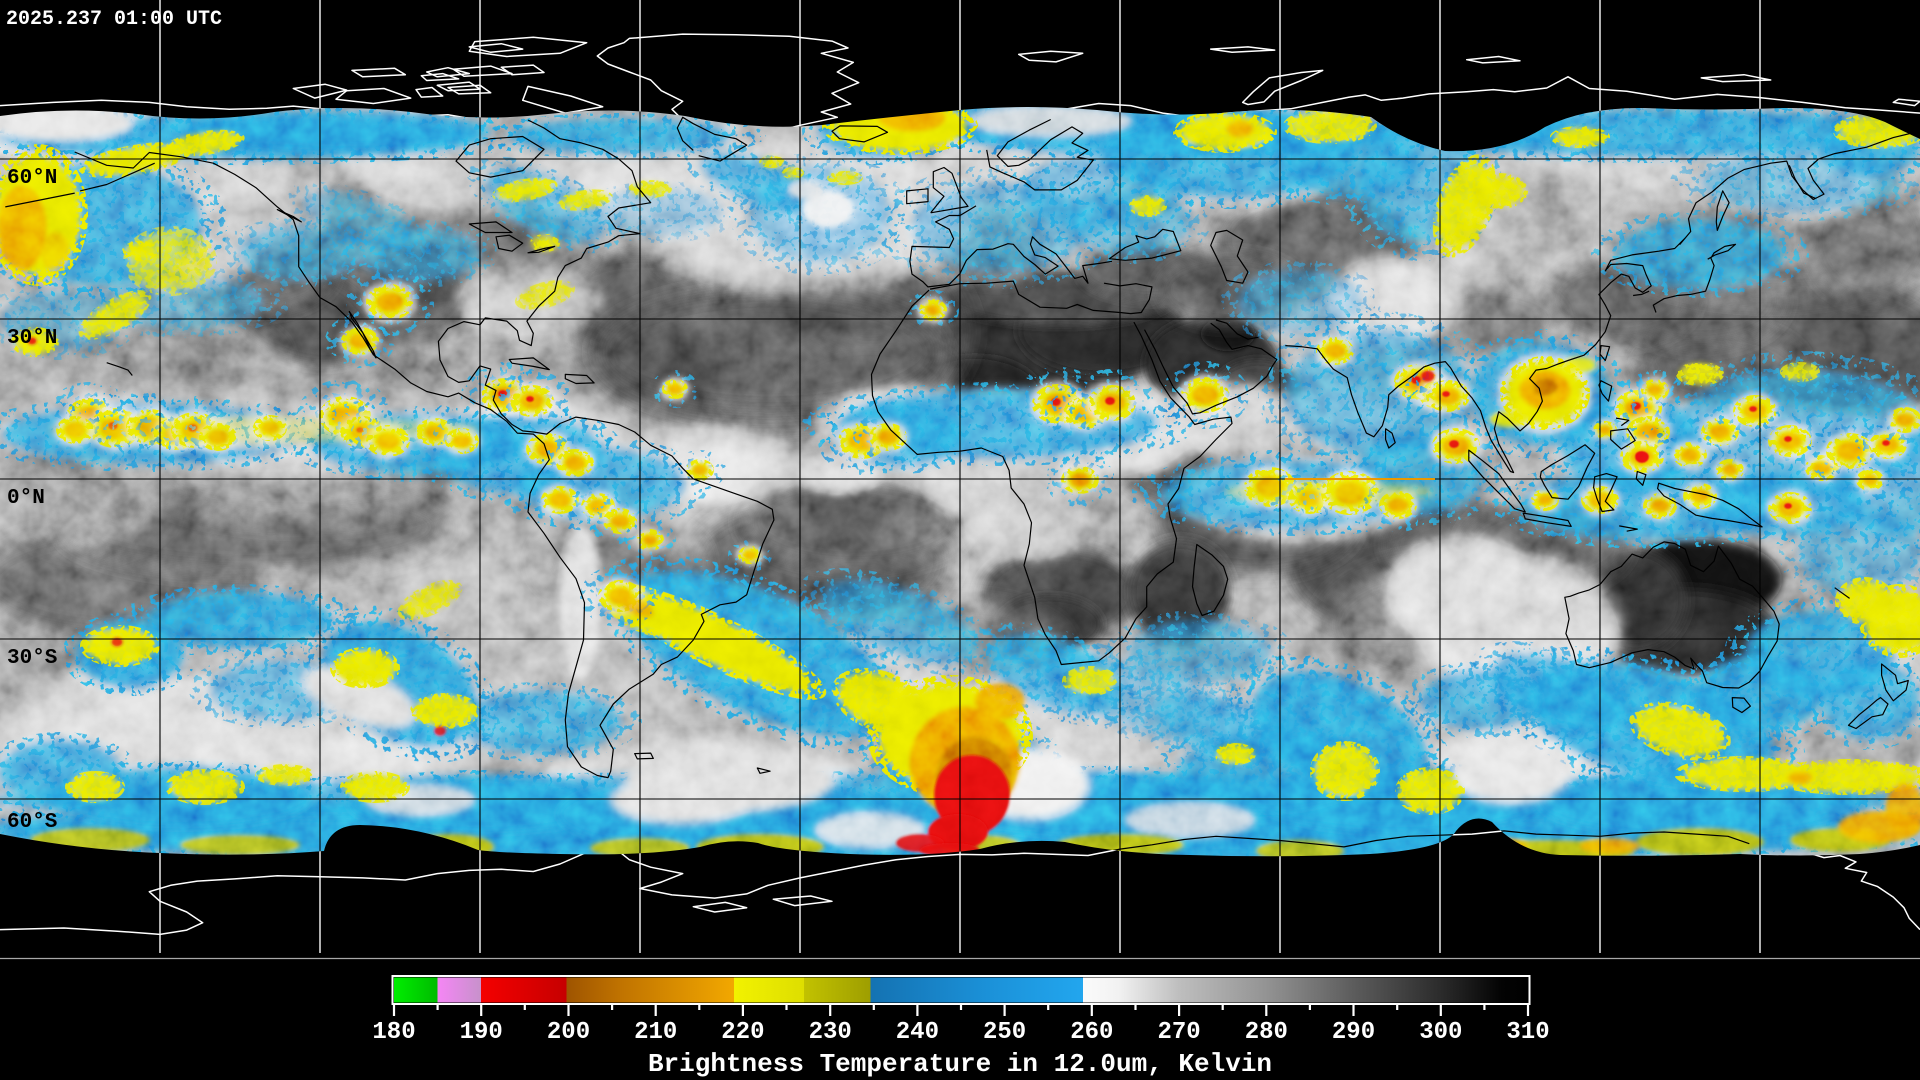  What do you see at coordinates (32, 658) in the screenshot?
I see `svg-text: 30°S` at bounding box center [32, 658].